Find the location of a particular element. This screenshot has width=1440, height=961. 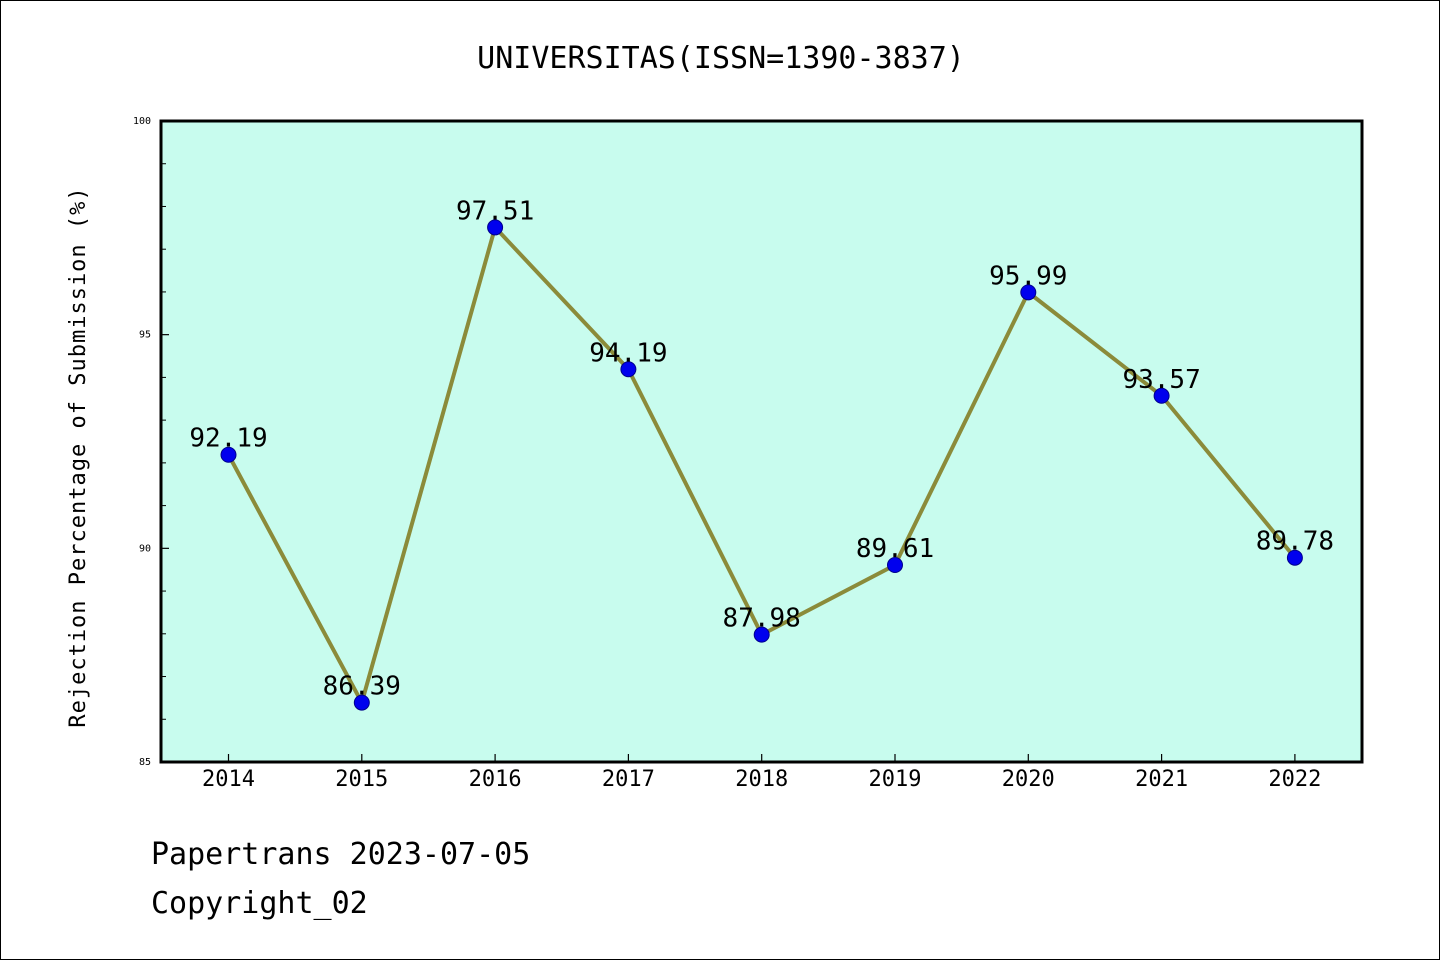

y-tick-label: 100 is located at coordinates (142, 121).